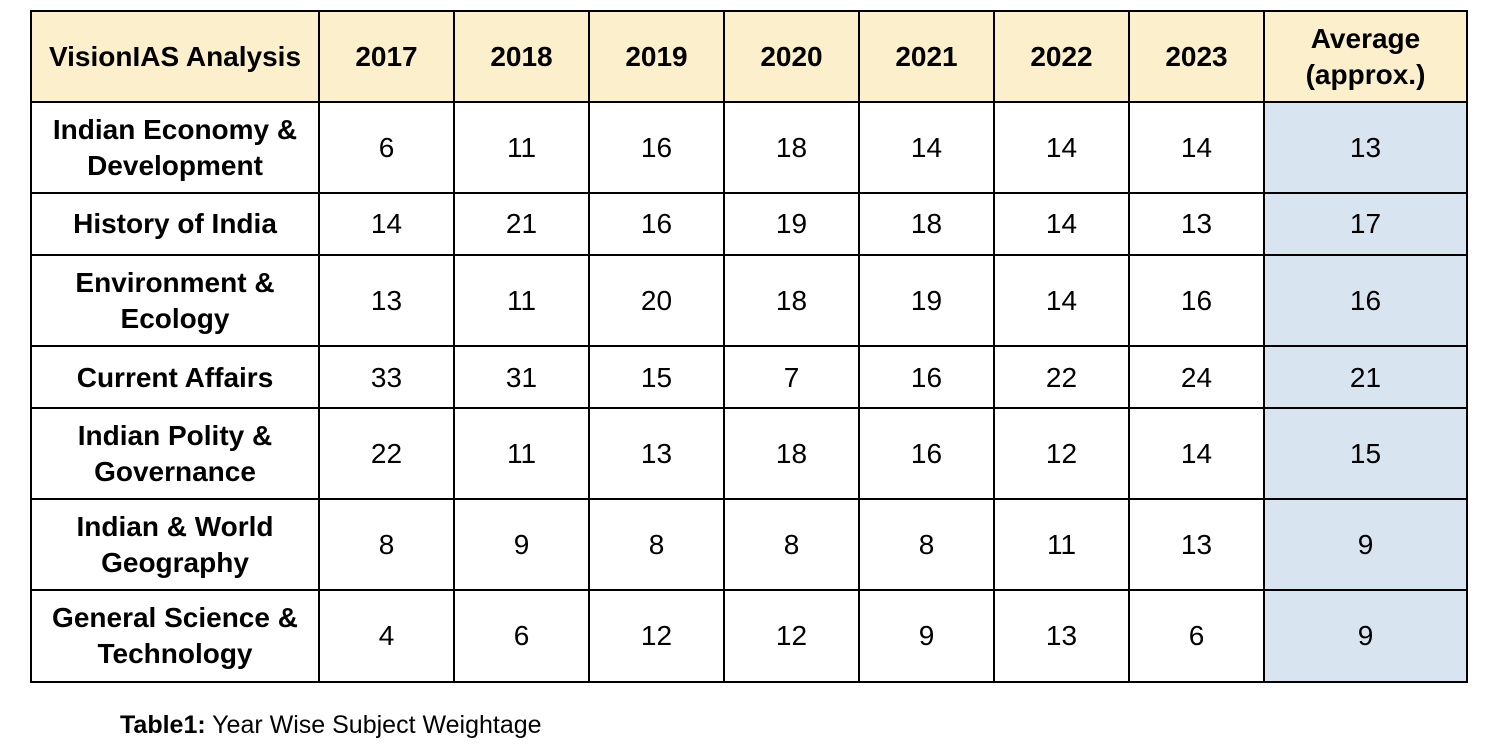 Image resolution: width=1494 pixels, height=746 pixels. What do you see at coordinates (175, 454) in the screenshot?
I see `subject-cell: Indian Polity & Governance` at bounding box center [175, 454].